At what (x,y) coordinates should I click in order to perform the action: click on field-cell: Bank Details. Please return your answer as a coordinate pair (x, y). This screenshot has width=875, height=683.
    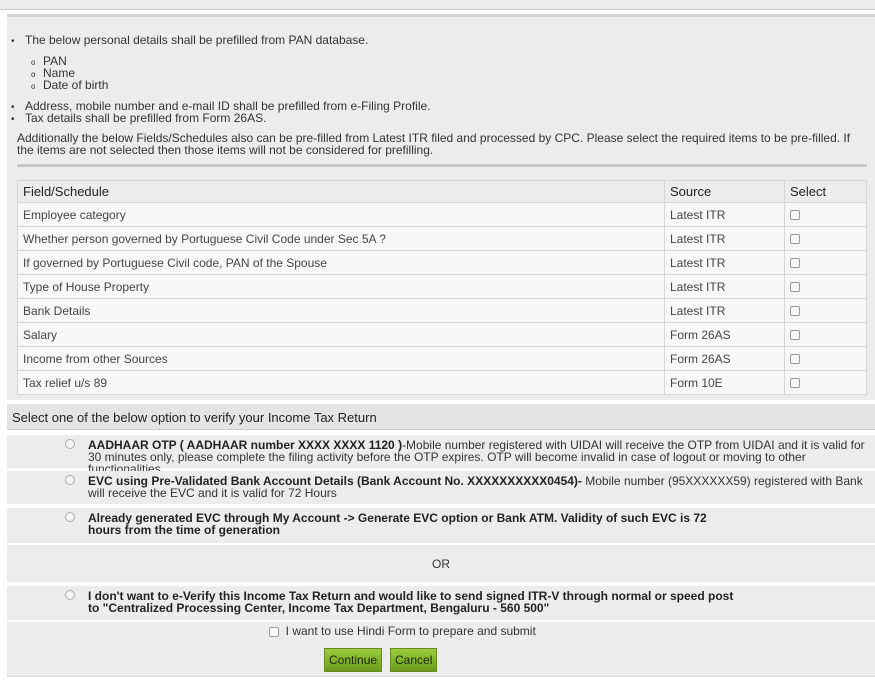
    Looking at the image, I should click on (341, 310).